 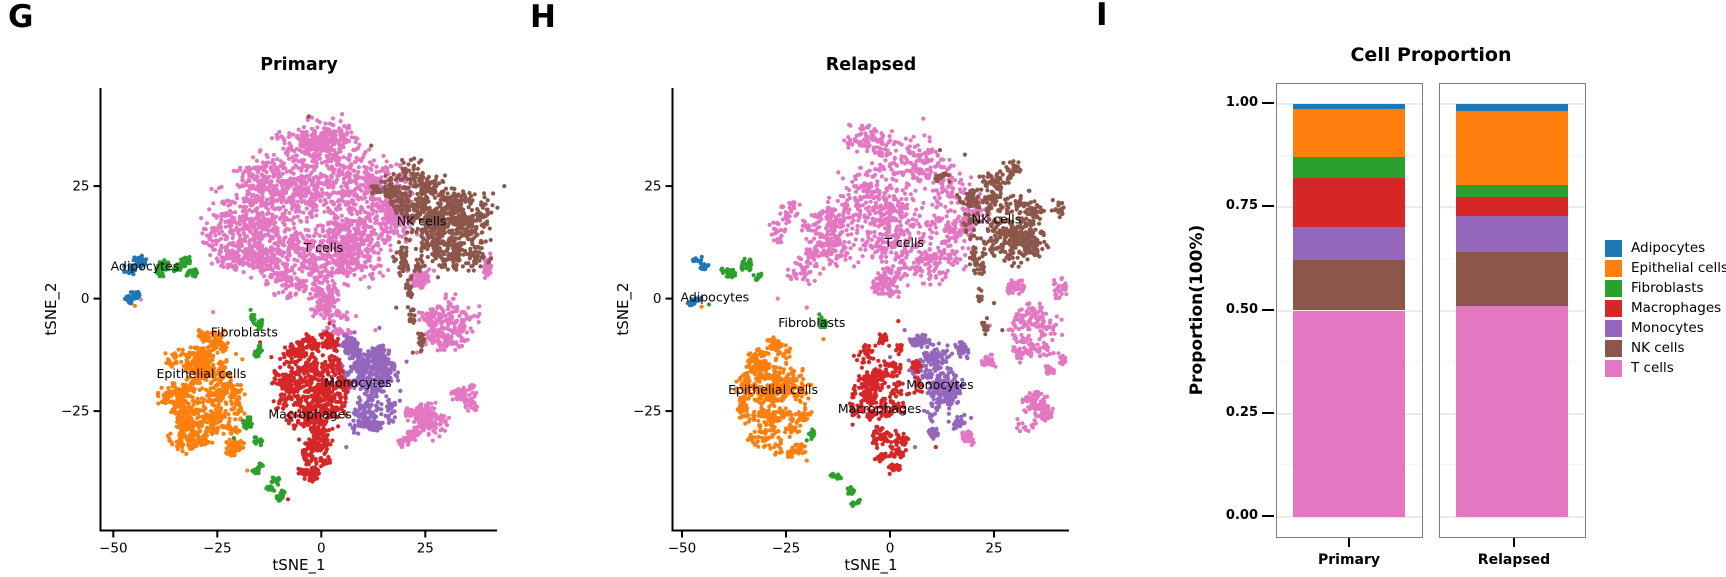 I want to click on panel-letter-i: I, so click(x=1102, y=16).